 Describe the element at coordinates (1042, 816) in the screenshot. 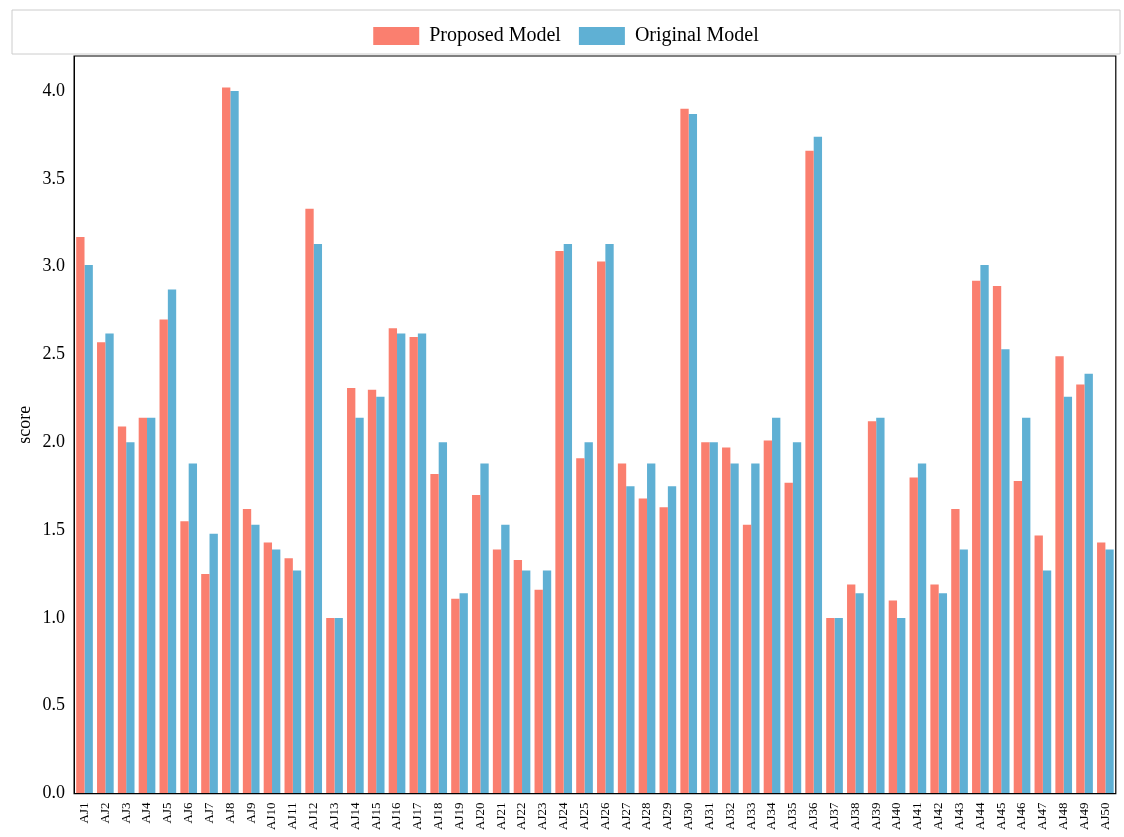

I see `x-tick-label: AJ47` at that location.